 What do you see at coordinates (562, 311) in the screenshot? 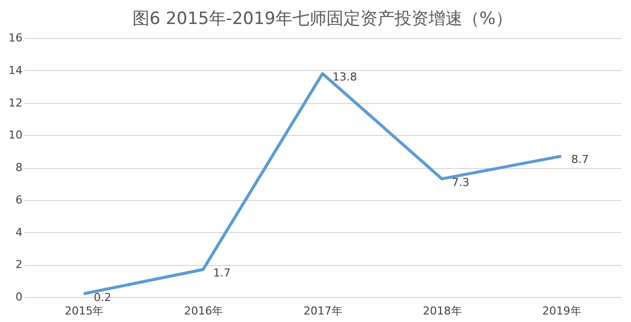
I see `x-tick-label: 2019年` at bounding box center [562, 311].